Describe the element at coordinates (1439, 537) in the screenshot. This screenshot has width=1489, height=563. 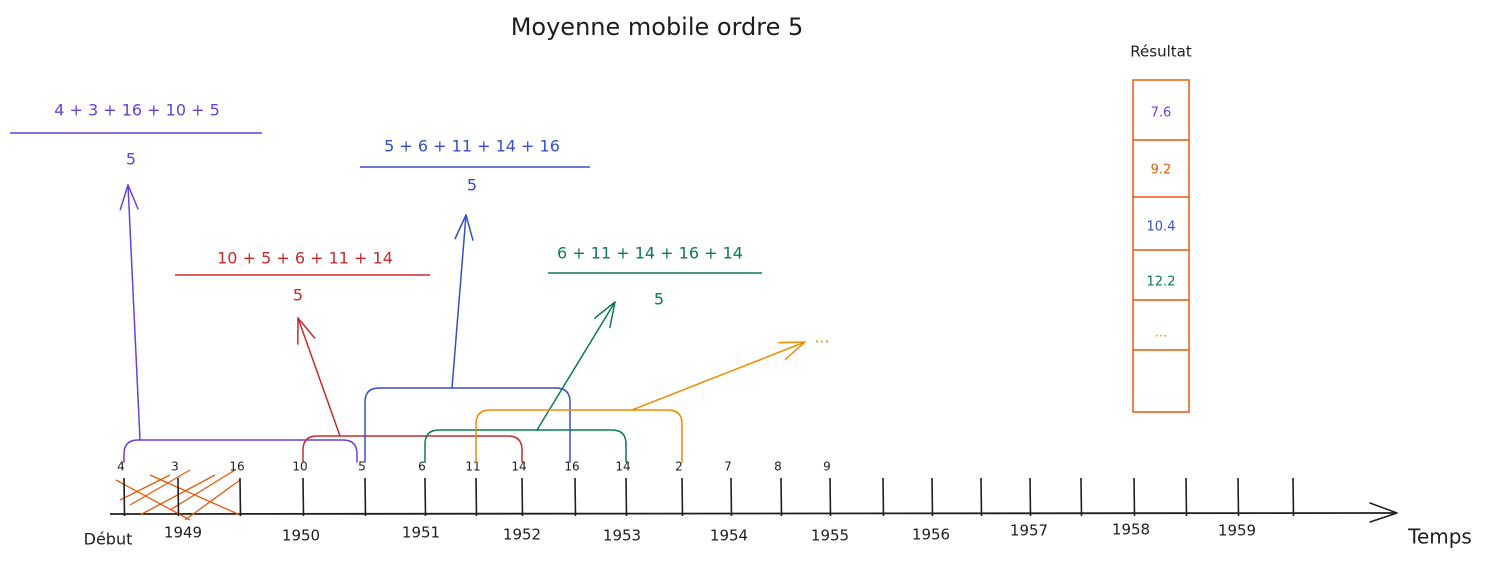
I see `axis-label: Temps` at that location.